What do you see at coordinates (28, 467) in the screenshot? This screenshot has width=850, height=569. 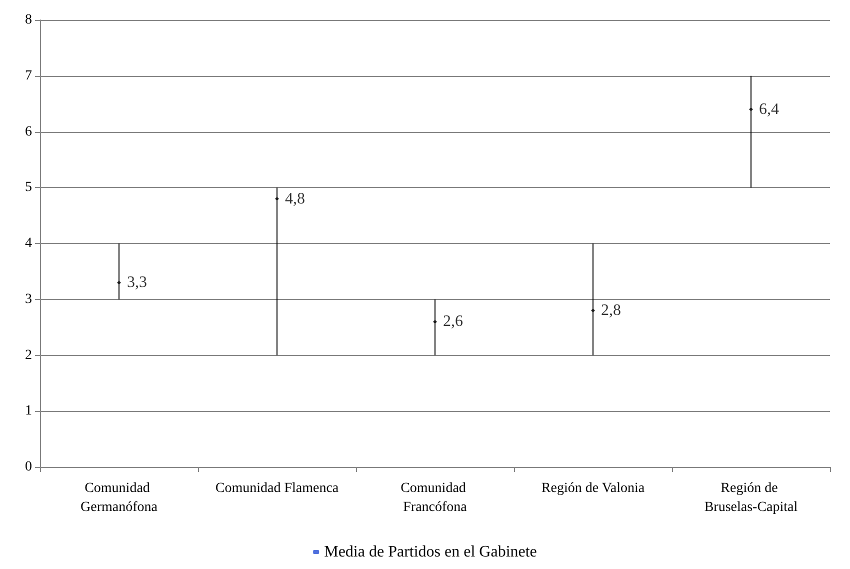 I see `y-tick-label: 0` at bounding box center [28, 467].